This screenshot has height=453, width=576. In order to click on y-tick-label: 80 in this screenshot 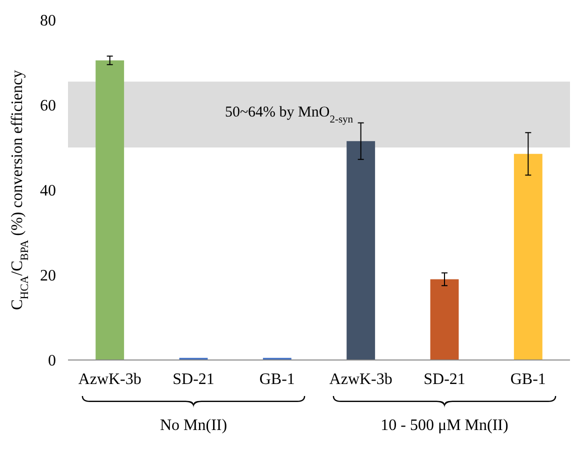, I will do `click(48, 21)`.